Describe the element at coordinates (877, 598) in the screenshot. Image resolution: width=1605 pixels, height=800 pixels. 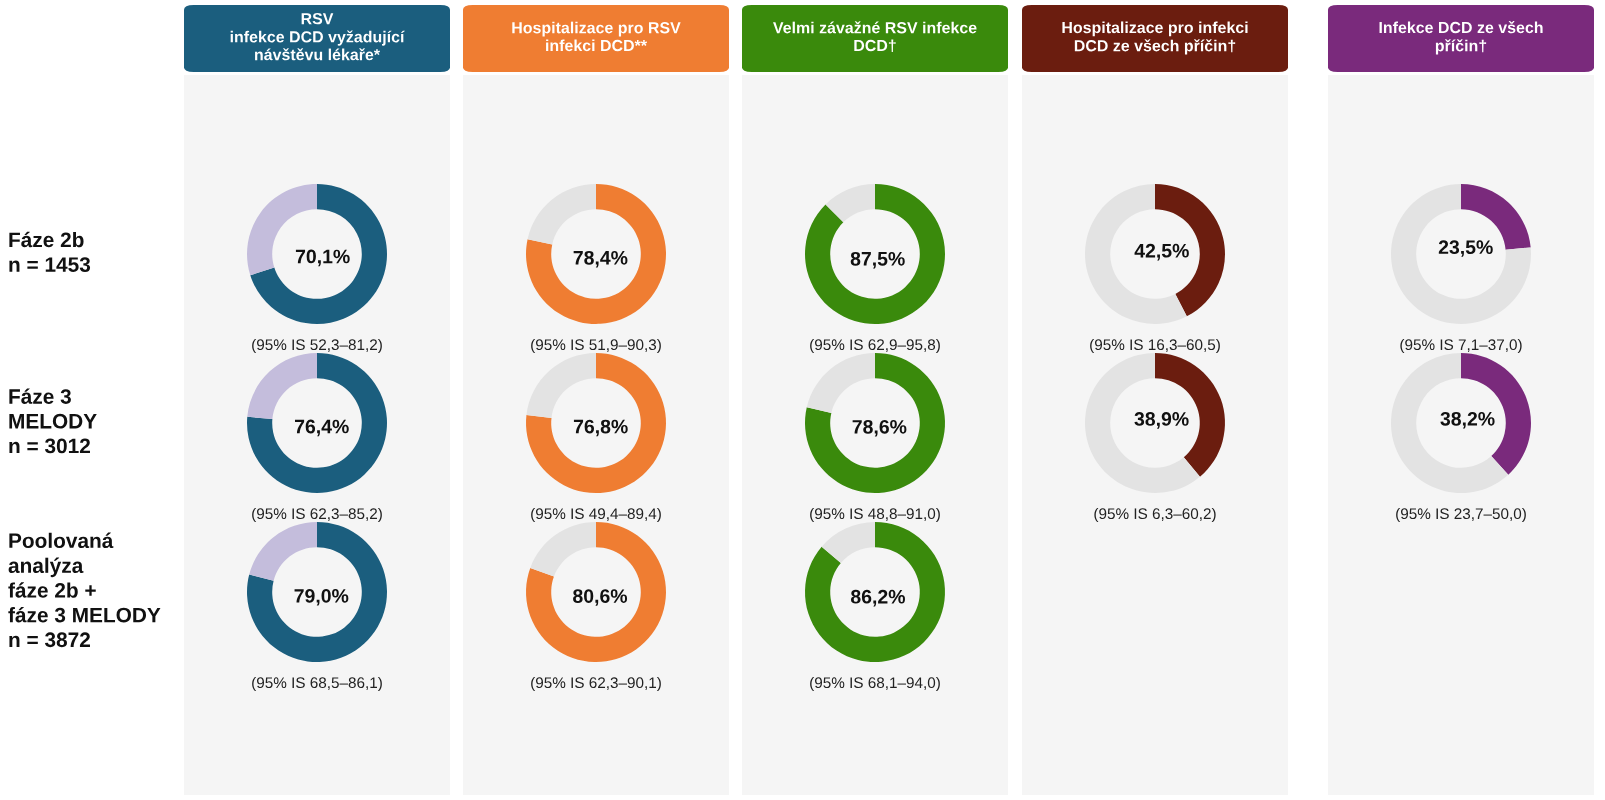
I see `data-label: 86,2%` at that location.